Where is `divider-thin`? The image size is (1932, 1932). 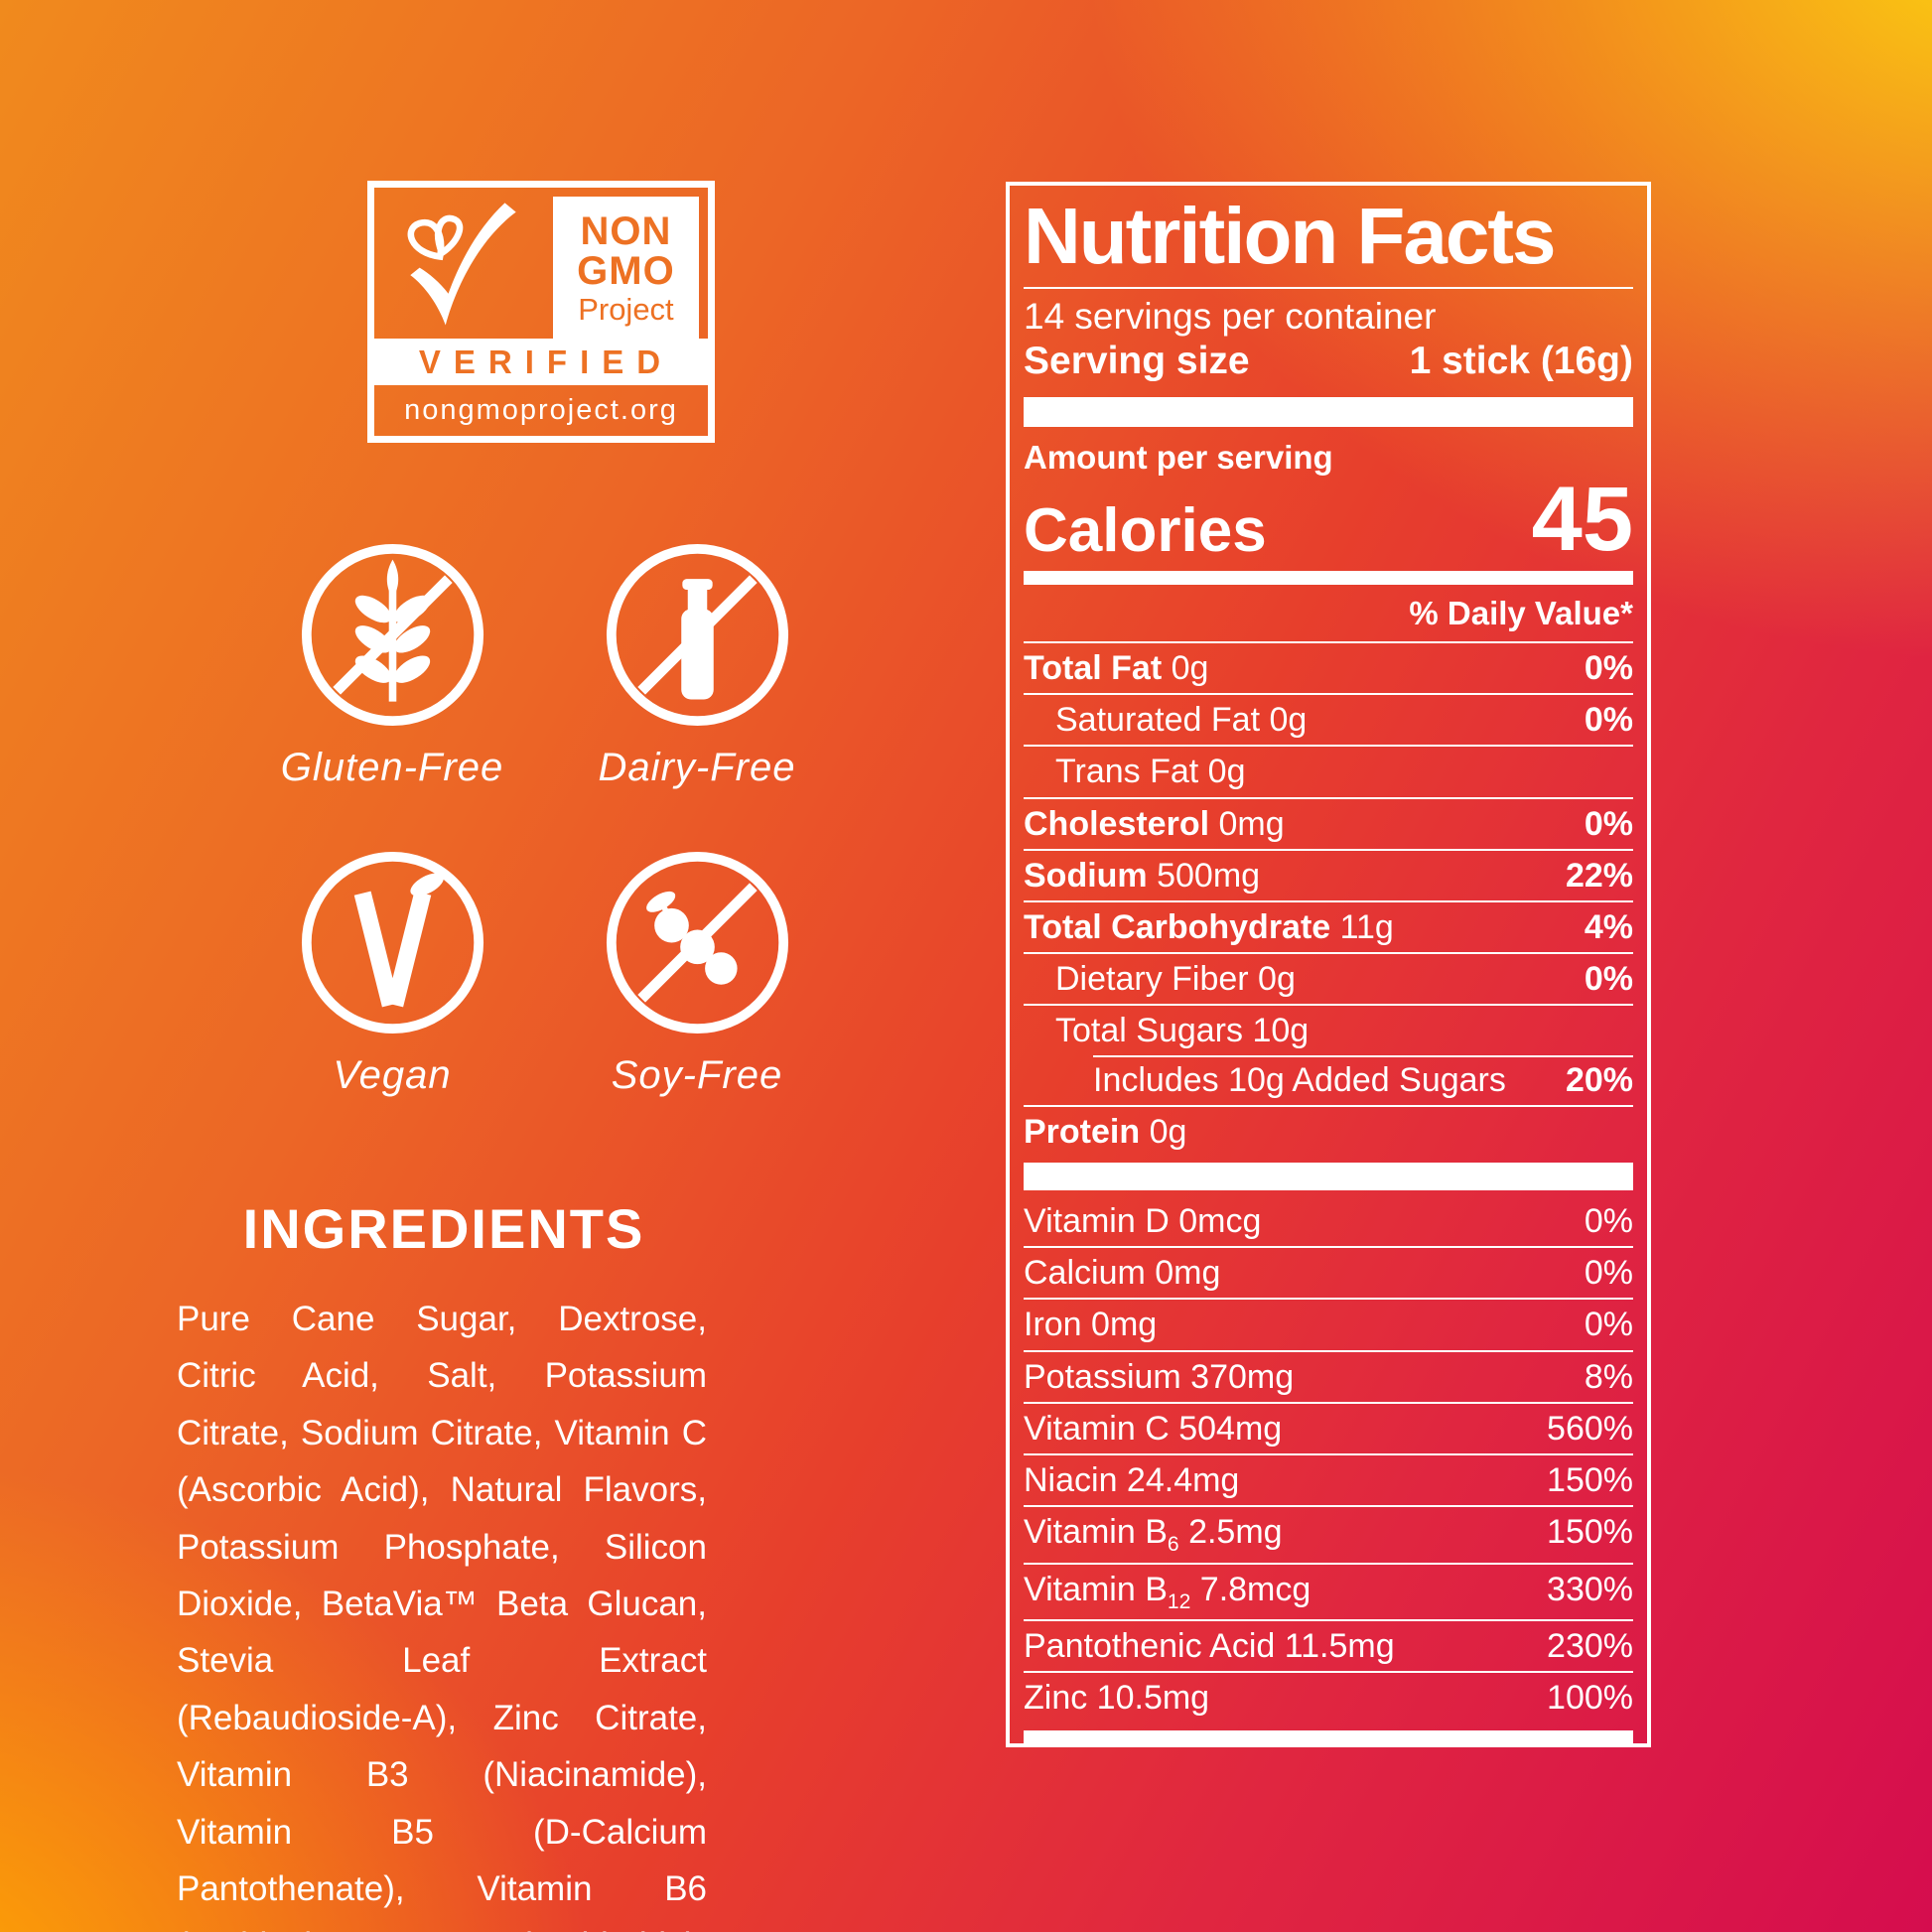
divider-thin is located at coordinates (1329, 287).